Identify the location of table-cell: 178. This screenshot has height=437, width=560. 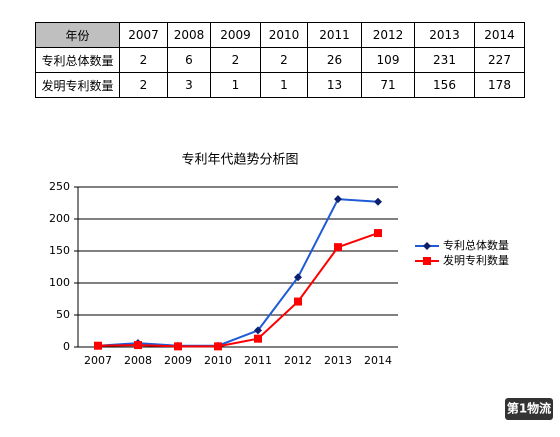
(499, 85).